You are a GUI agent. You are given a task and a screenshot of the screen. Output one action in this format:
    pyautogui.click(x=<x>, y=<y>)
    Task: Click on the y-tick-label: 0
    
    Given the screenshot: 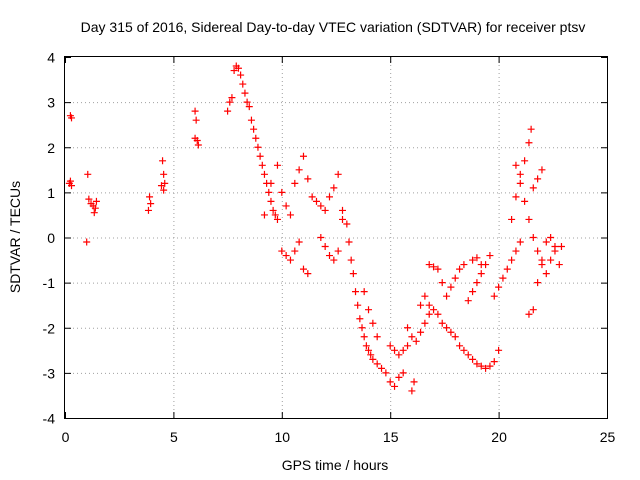 What is the action you would take?
    pyautogui.click(x=51, y=238)
    